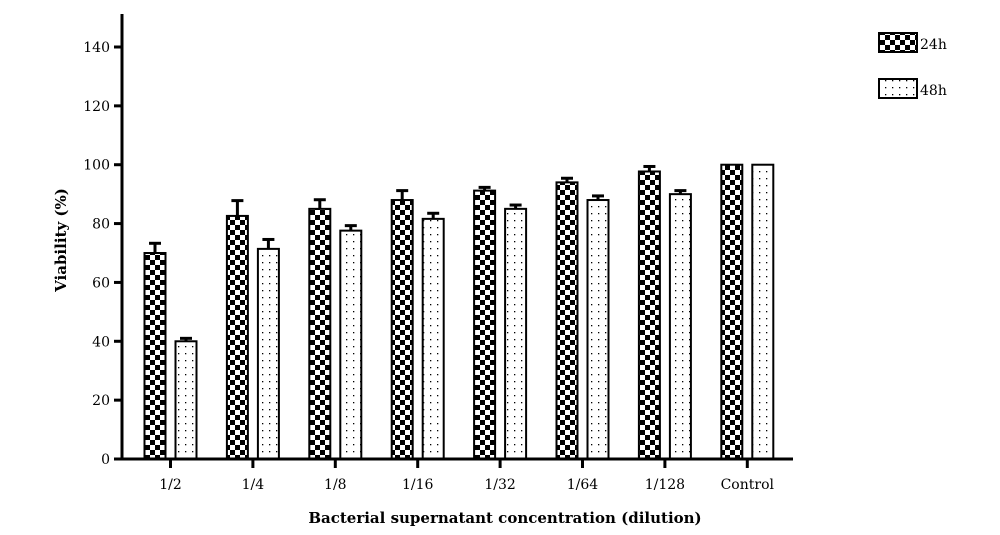  What do you see at coordinates (933, 91) in the screenshot?
I see `legend-label-48h: 48h` at bounding box center [933, 91].